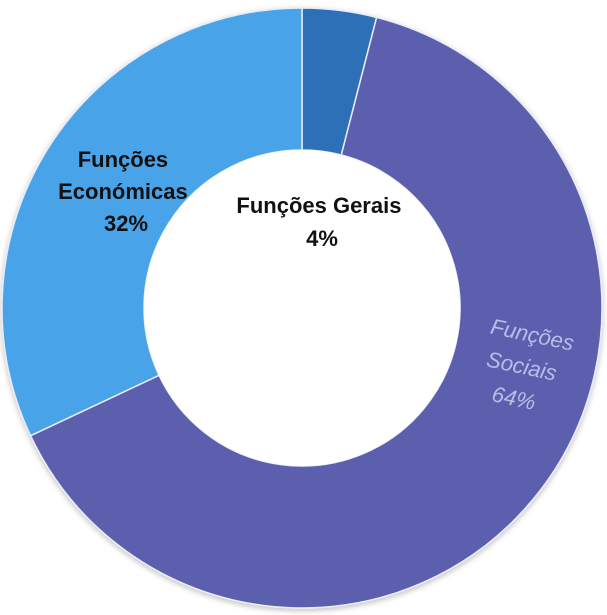  Describe the element at coordinates (322, 238) in the screenshot. I see `slice-label-funcoes-gerais-pct: 4%` at that location.